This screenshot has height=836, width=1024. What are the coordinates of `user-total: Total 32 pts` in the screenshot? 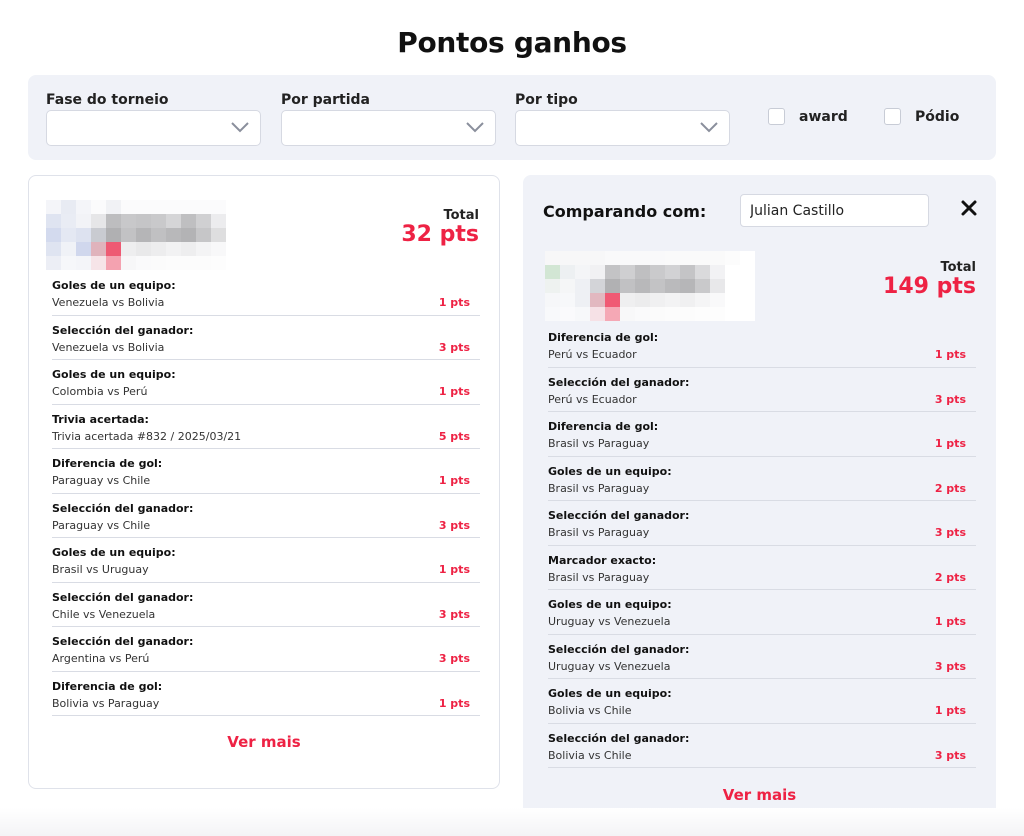 It's located at (440, 227).